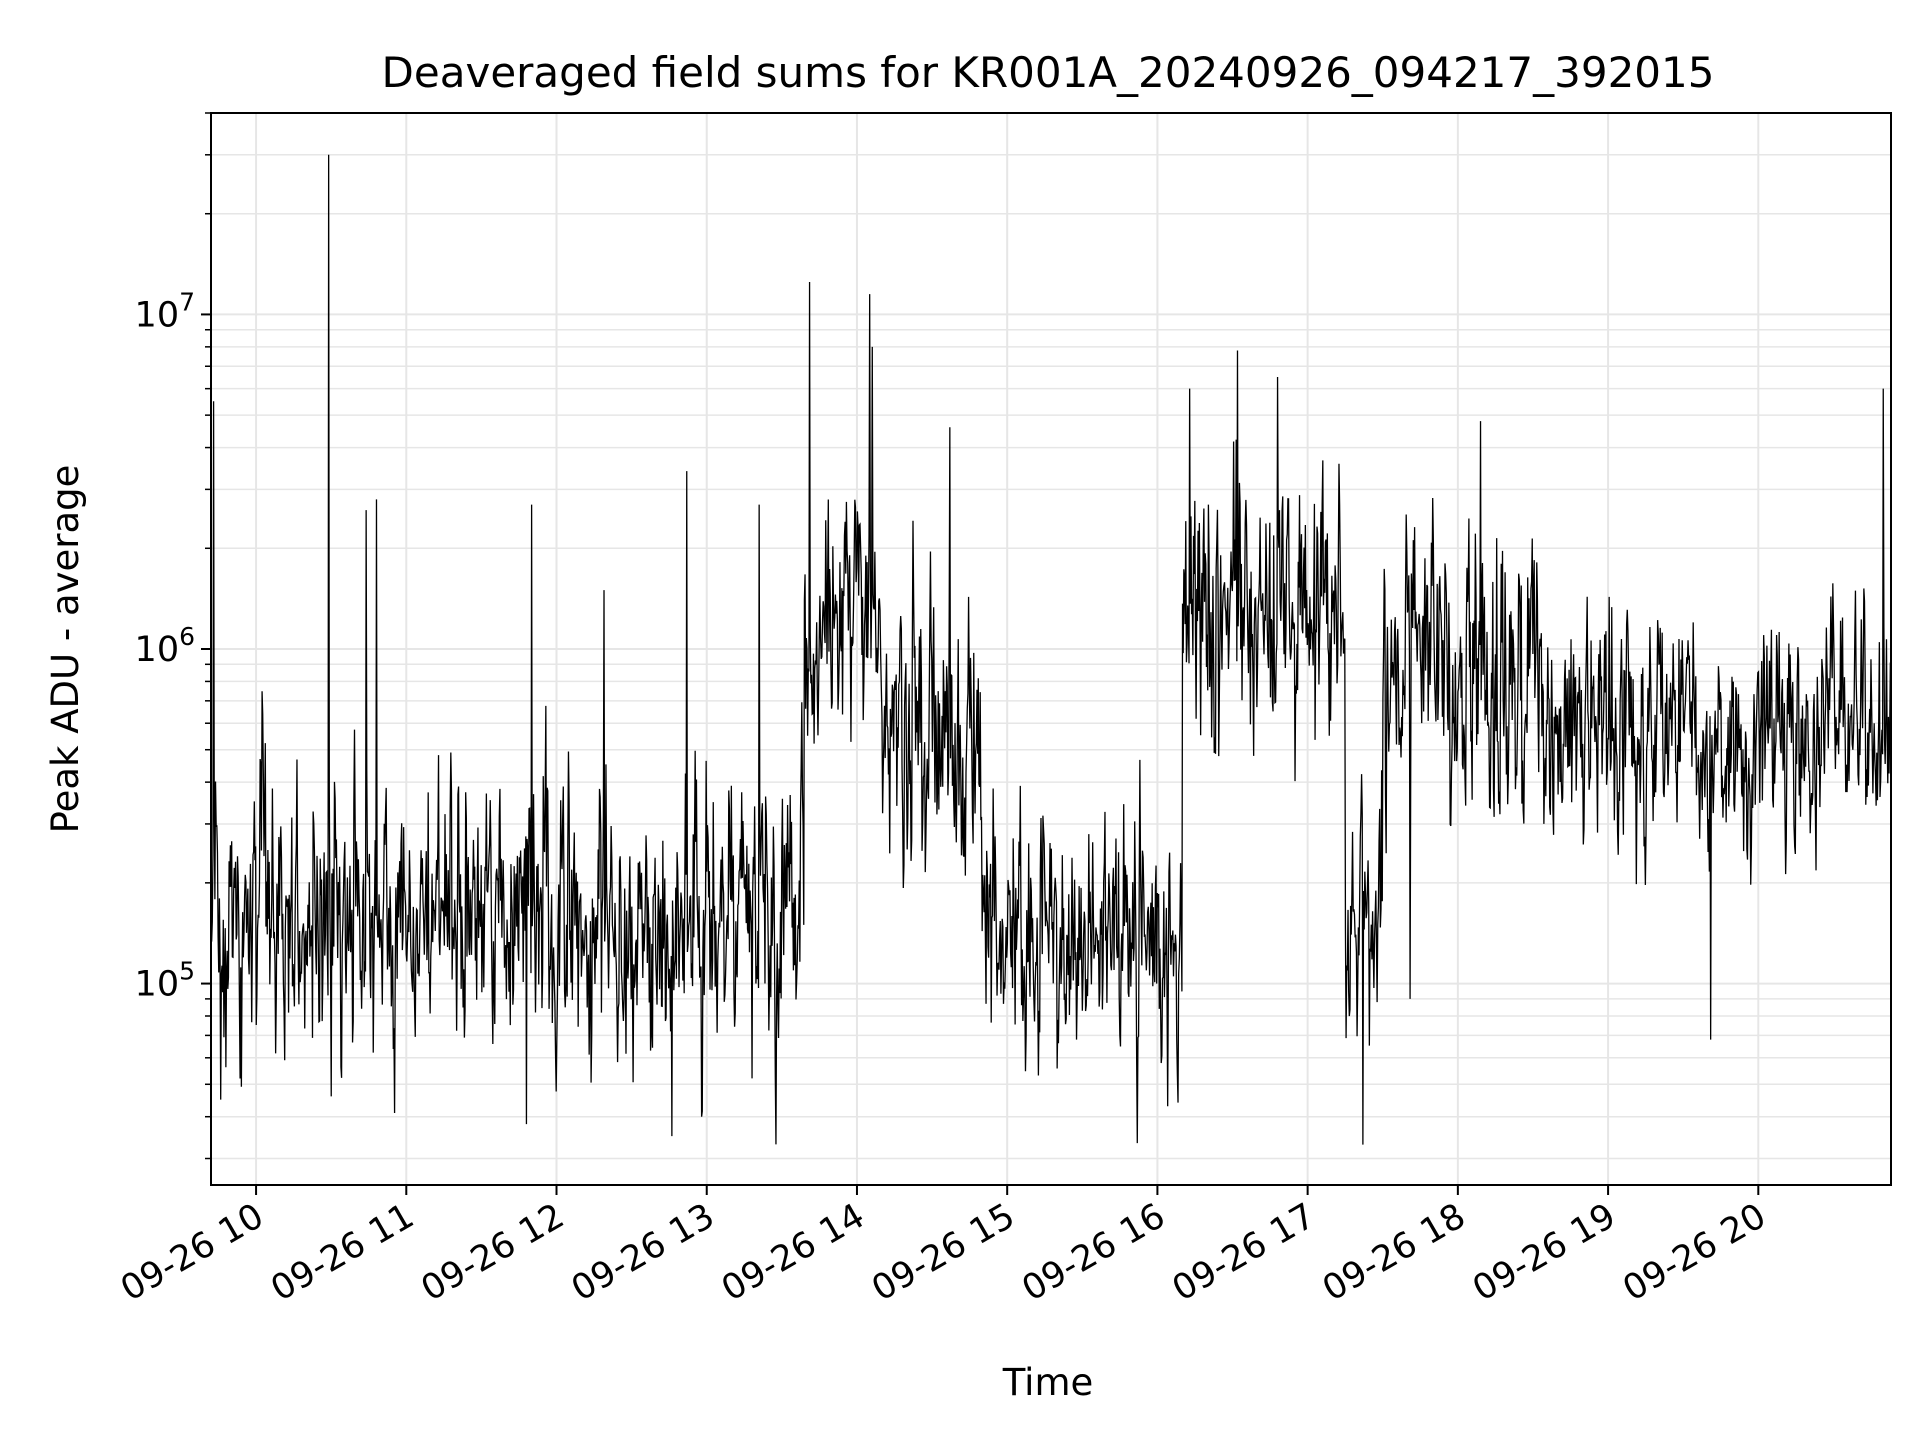 Image resolution: width=1920 pixels, height=1440 pixels. I want to click on y-tick-exponent: 5, so click(187, 971).